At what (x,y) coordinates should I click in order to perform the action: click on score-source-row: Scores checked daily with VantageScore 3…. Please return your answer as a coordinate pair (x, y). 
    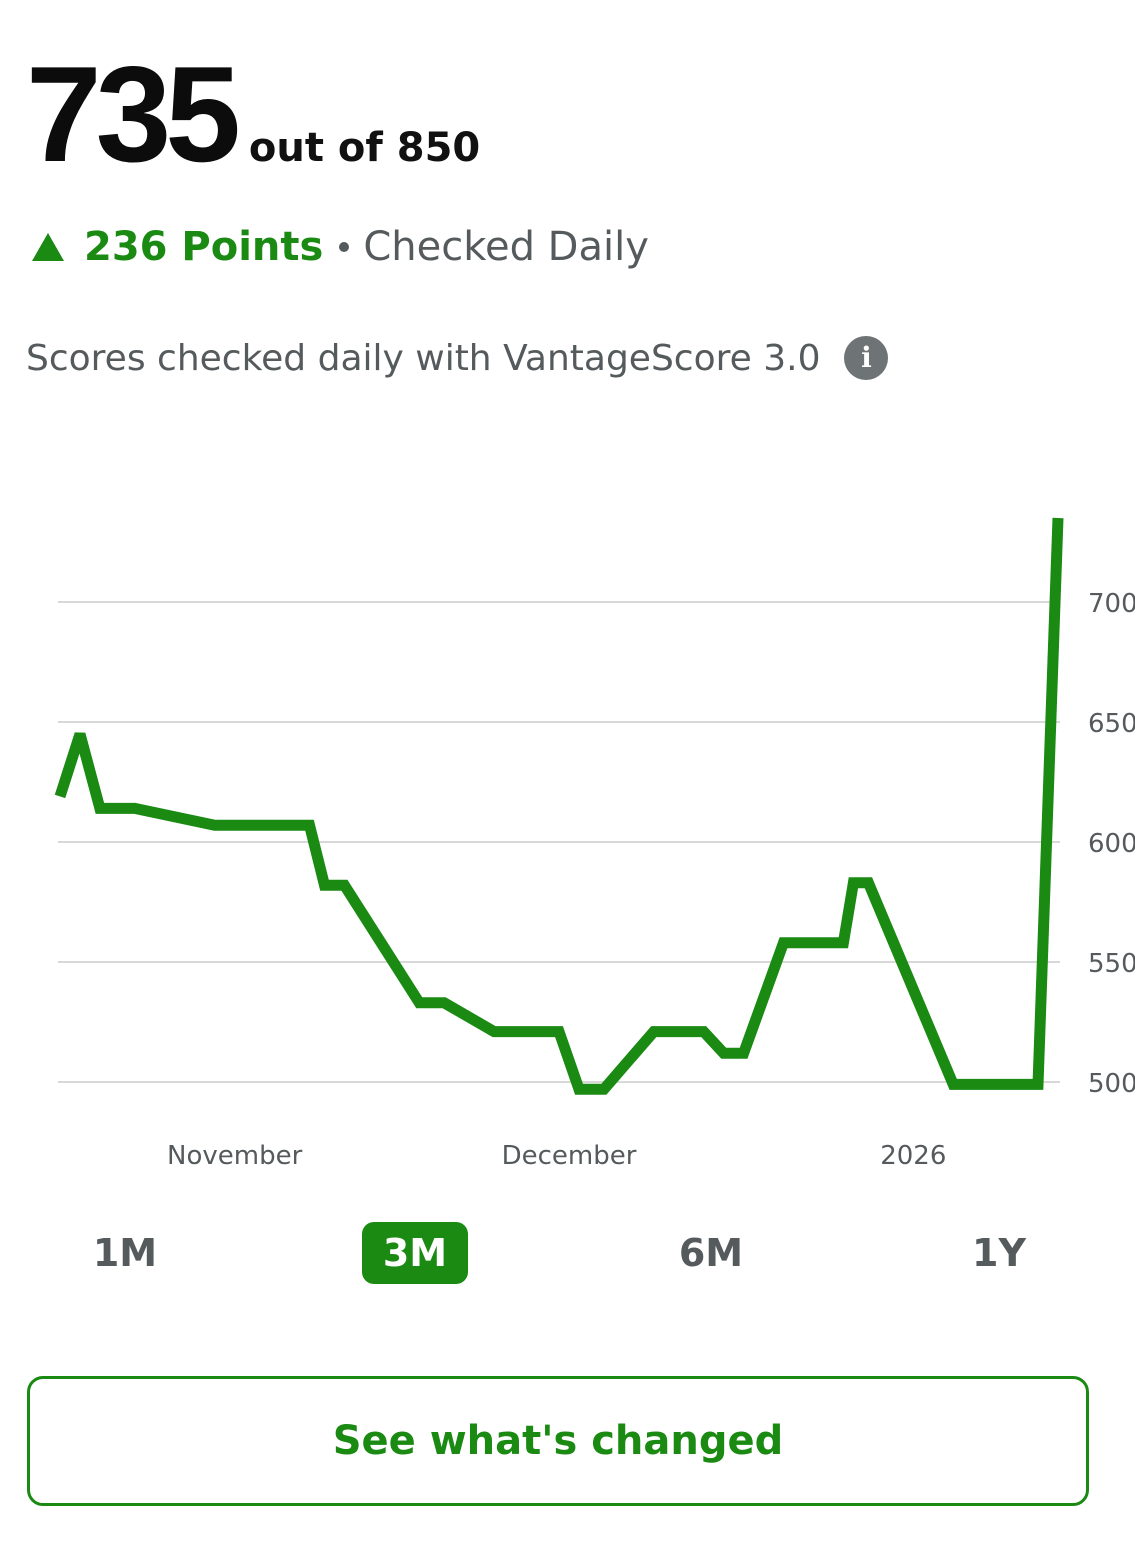
    Looking at the image, I should click on (457, 358).